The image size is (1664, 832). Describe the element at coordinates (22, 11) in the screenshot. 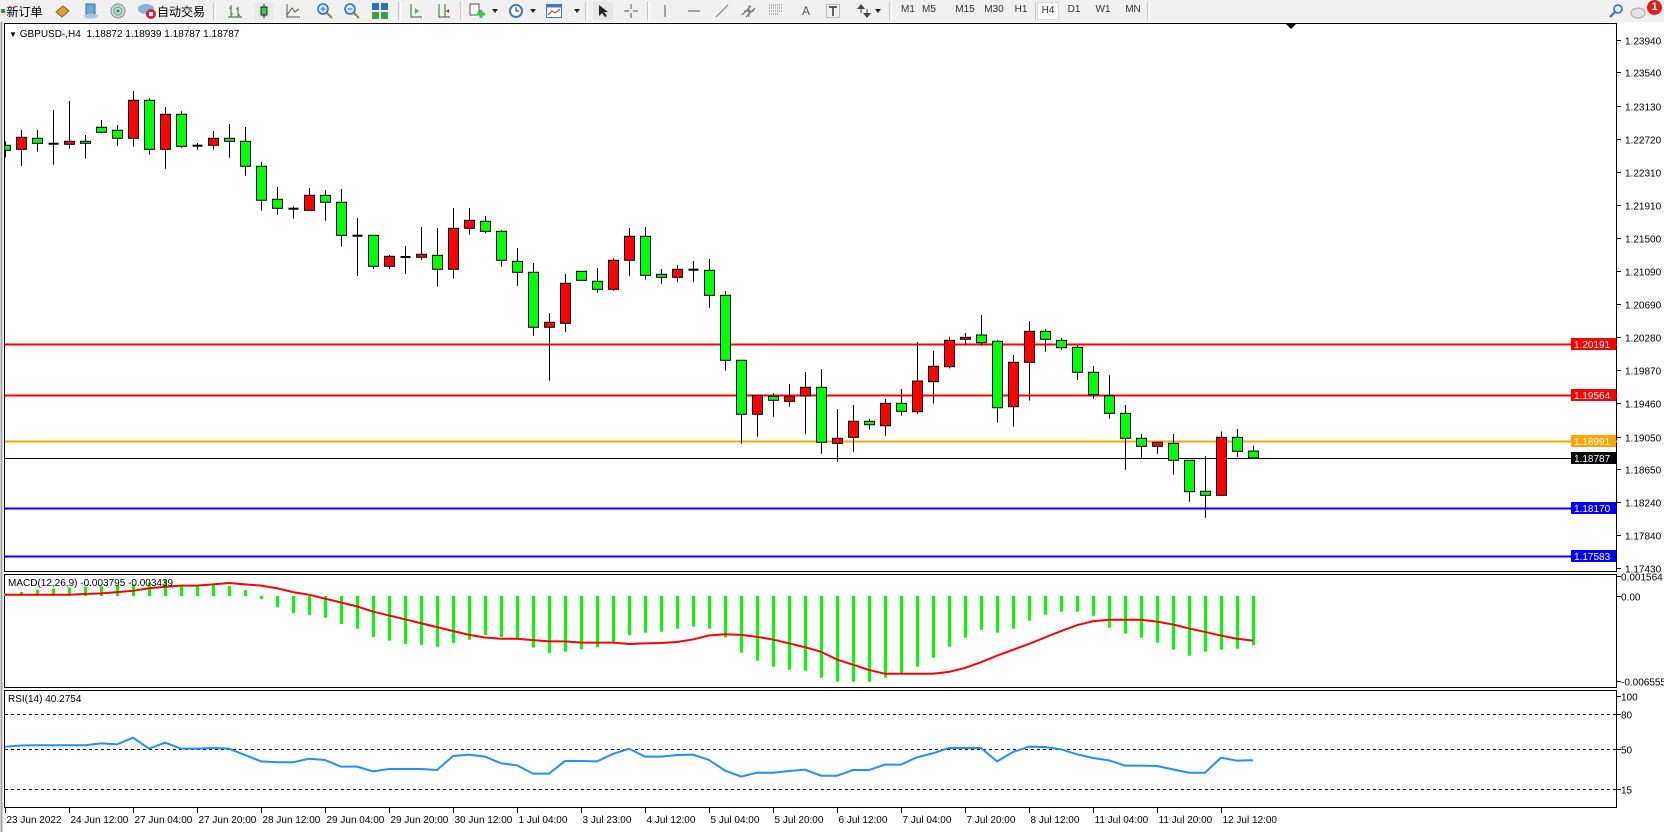

I see `new-order-button: 新订单` at that location.